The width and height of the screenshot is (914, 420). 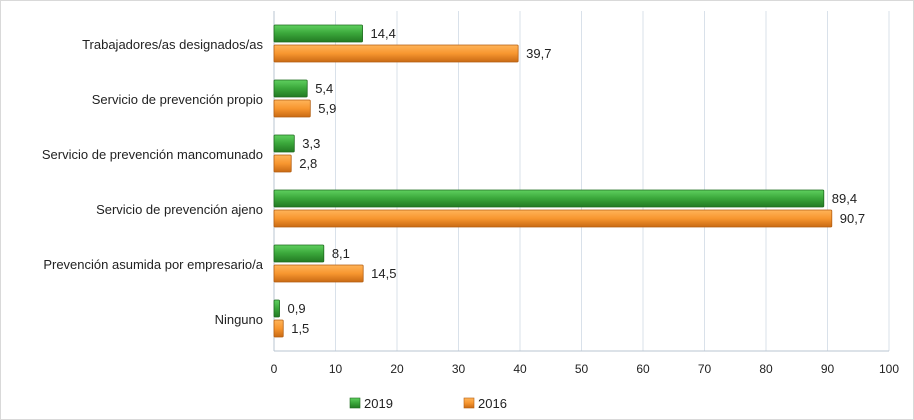 What do you see at coordinates (643, 369) in the screenshot?
I see `x-tick-label: 60` at bounding box center [643, 369].